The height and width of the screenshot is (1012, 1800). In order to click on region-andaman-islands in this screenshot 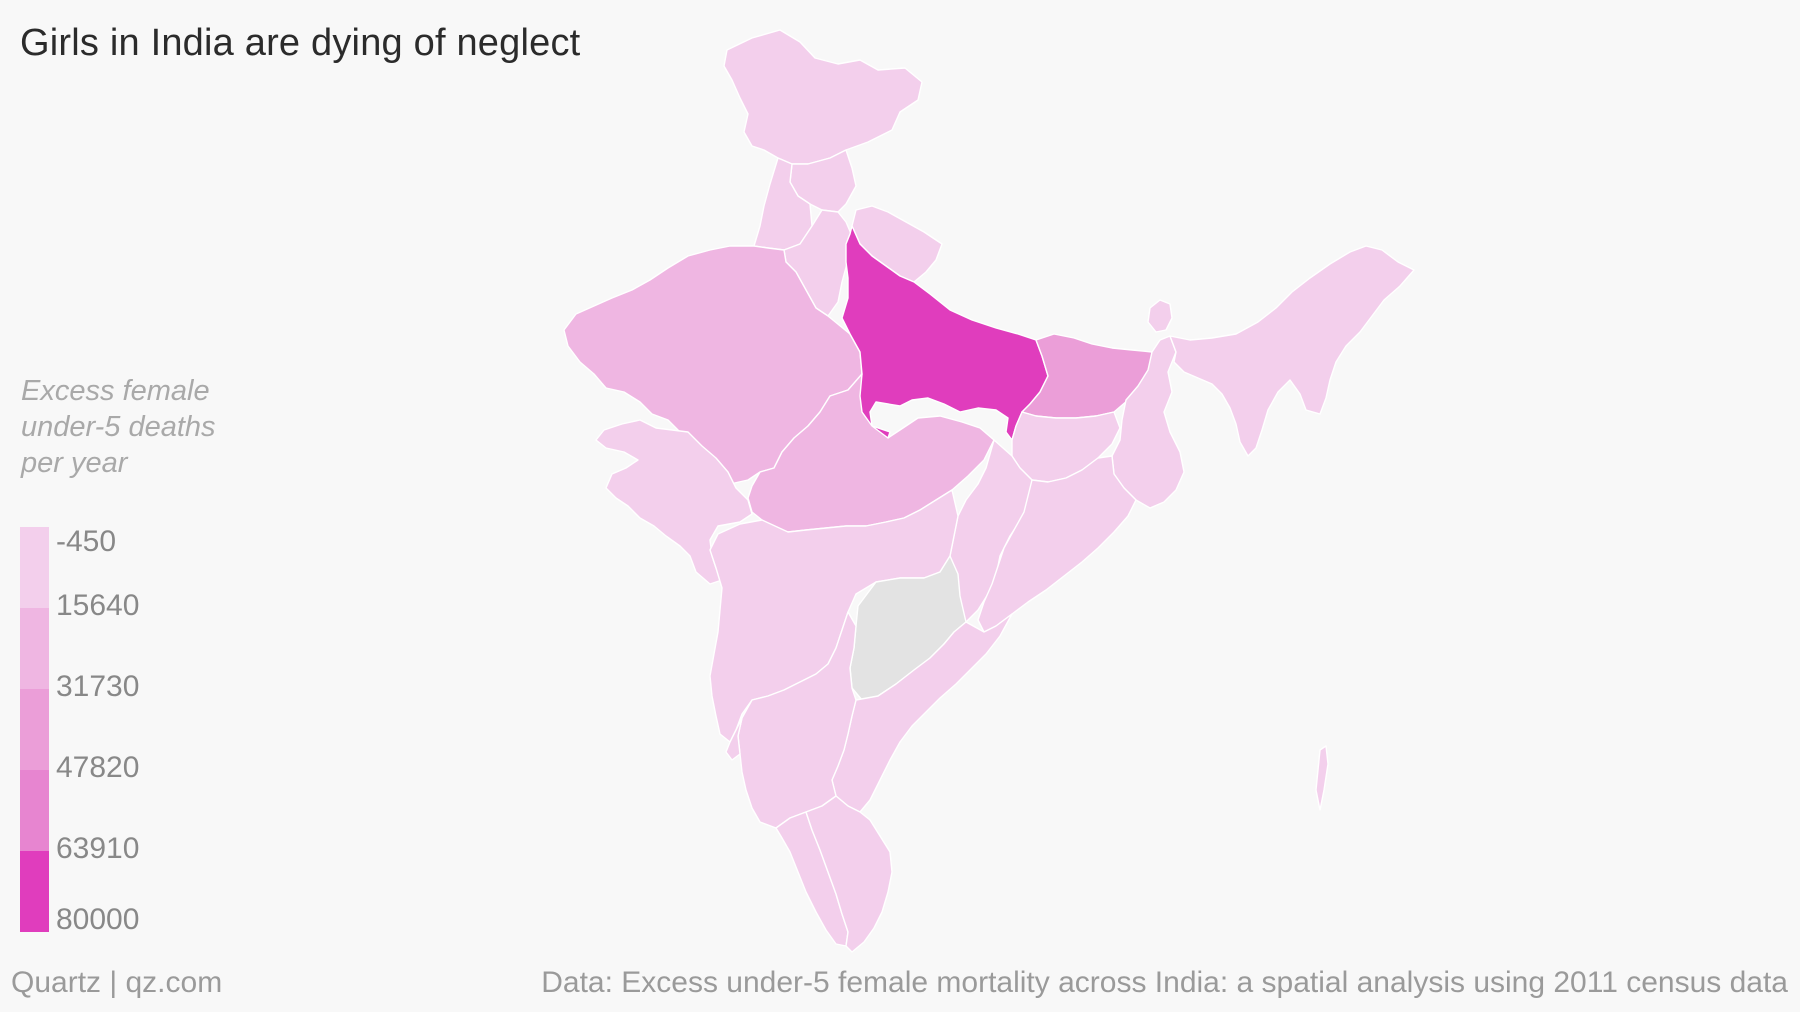, I will do `click(1322, 778)`.